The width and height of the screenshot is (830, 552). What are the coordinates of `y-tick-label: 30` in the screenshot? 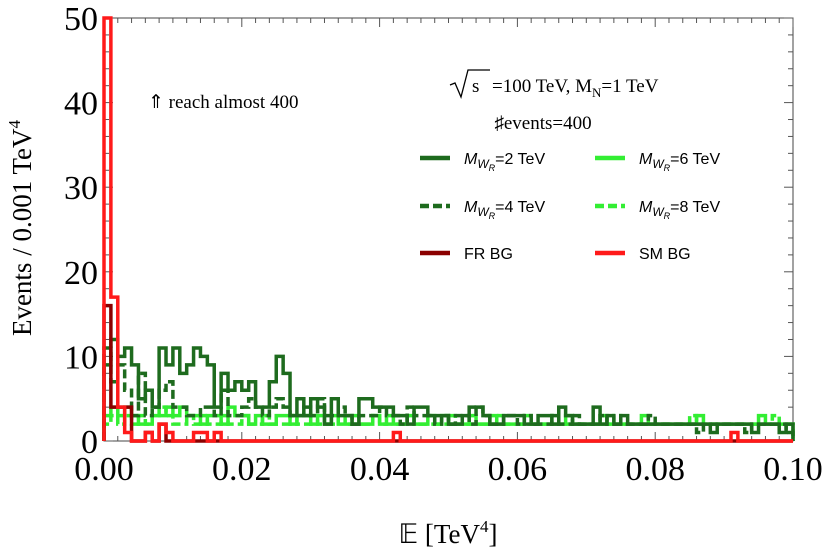 It's located at (81, 188).